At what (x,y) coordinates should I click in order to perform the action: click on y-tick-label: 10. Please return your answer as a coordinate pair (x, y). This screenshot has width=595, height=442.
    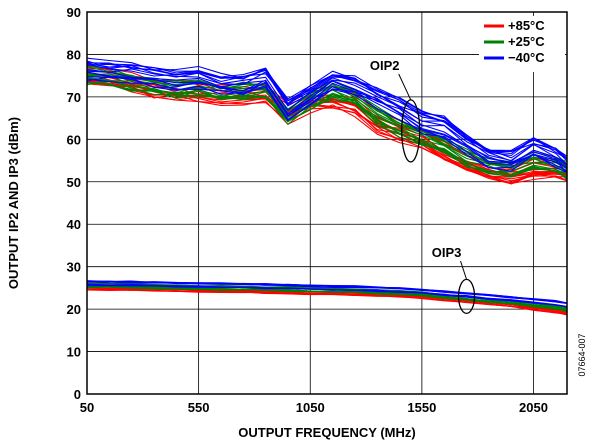
    Looking at the image, I should click on (74, 352).